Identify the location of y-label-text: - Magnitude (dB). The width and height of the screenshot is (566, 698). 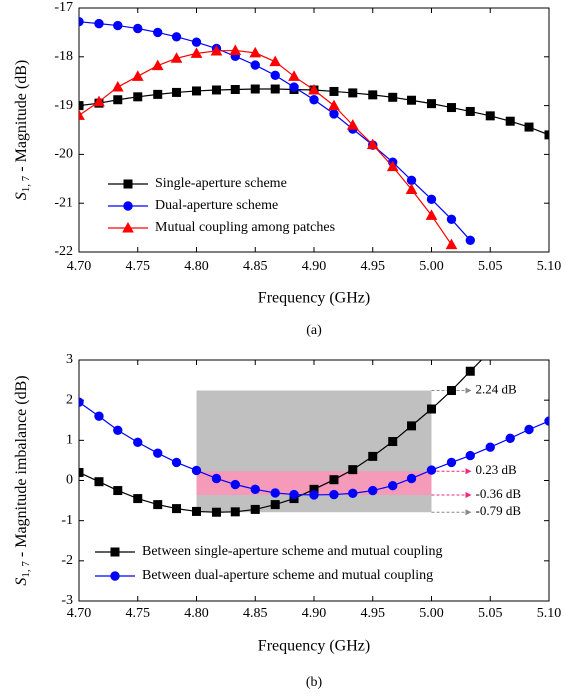
(21, 118).